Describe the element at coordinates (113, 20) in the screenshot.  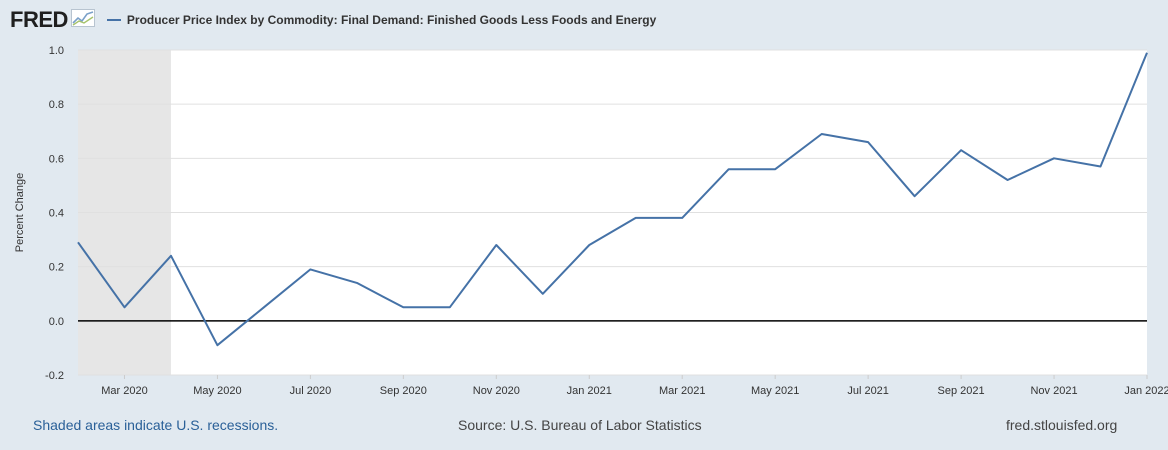
I see `legend-line-swatch` at that location.